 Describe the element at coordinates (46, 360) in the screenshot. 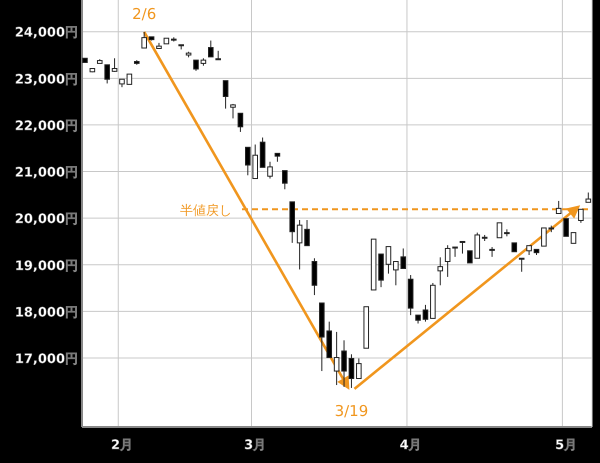

I see `y-tick-label: 17,000円` at that location.